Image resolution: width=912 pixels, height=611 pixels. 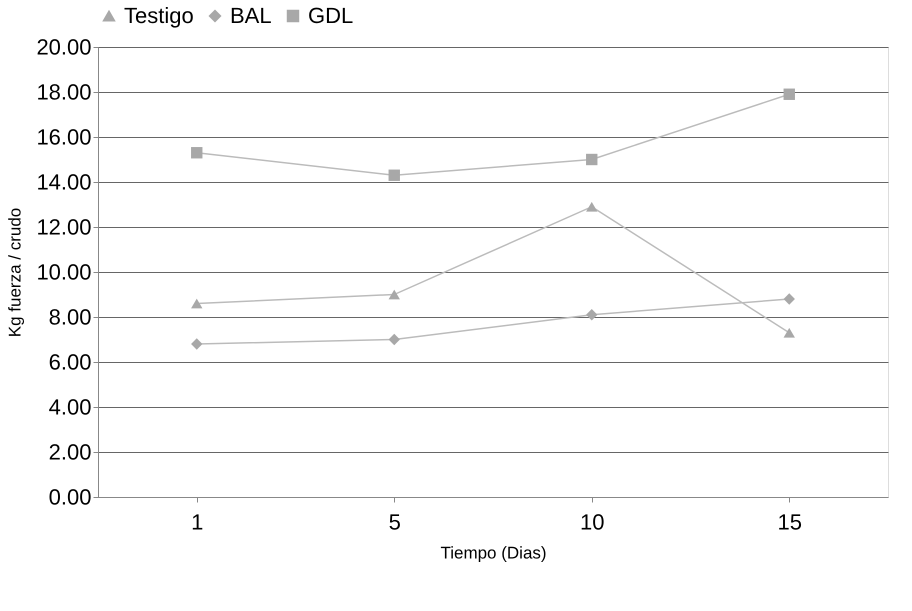 I want to click on y-tick-label: 6.00, so click(x=70, y=362).